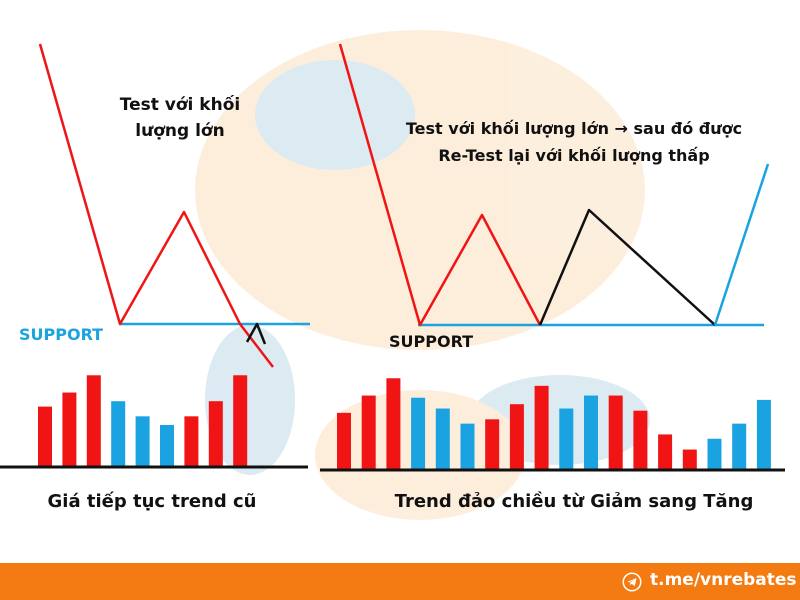 The image size is (800, 600). Describe the element at coordinates (741, 244) in the screenshot. I see `price-line-blue` at that location.